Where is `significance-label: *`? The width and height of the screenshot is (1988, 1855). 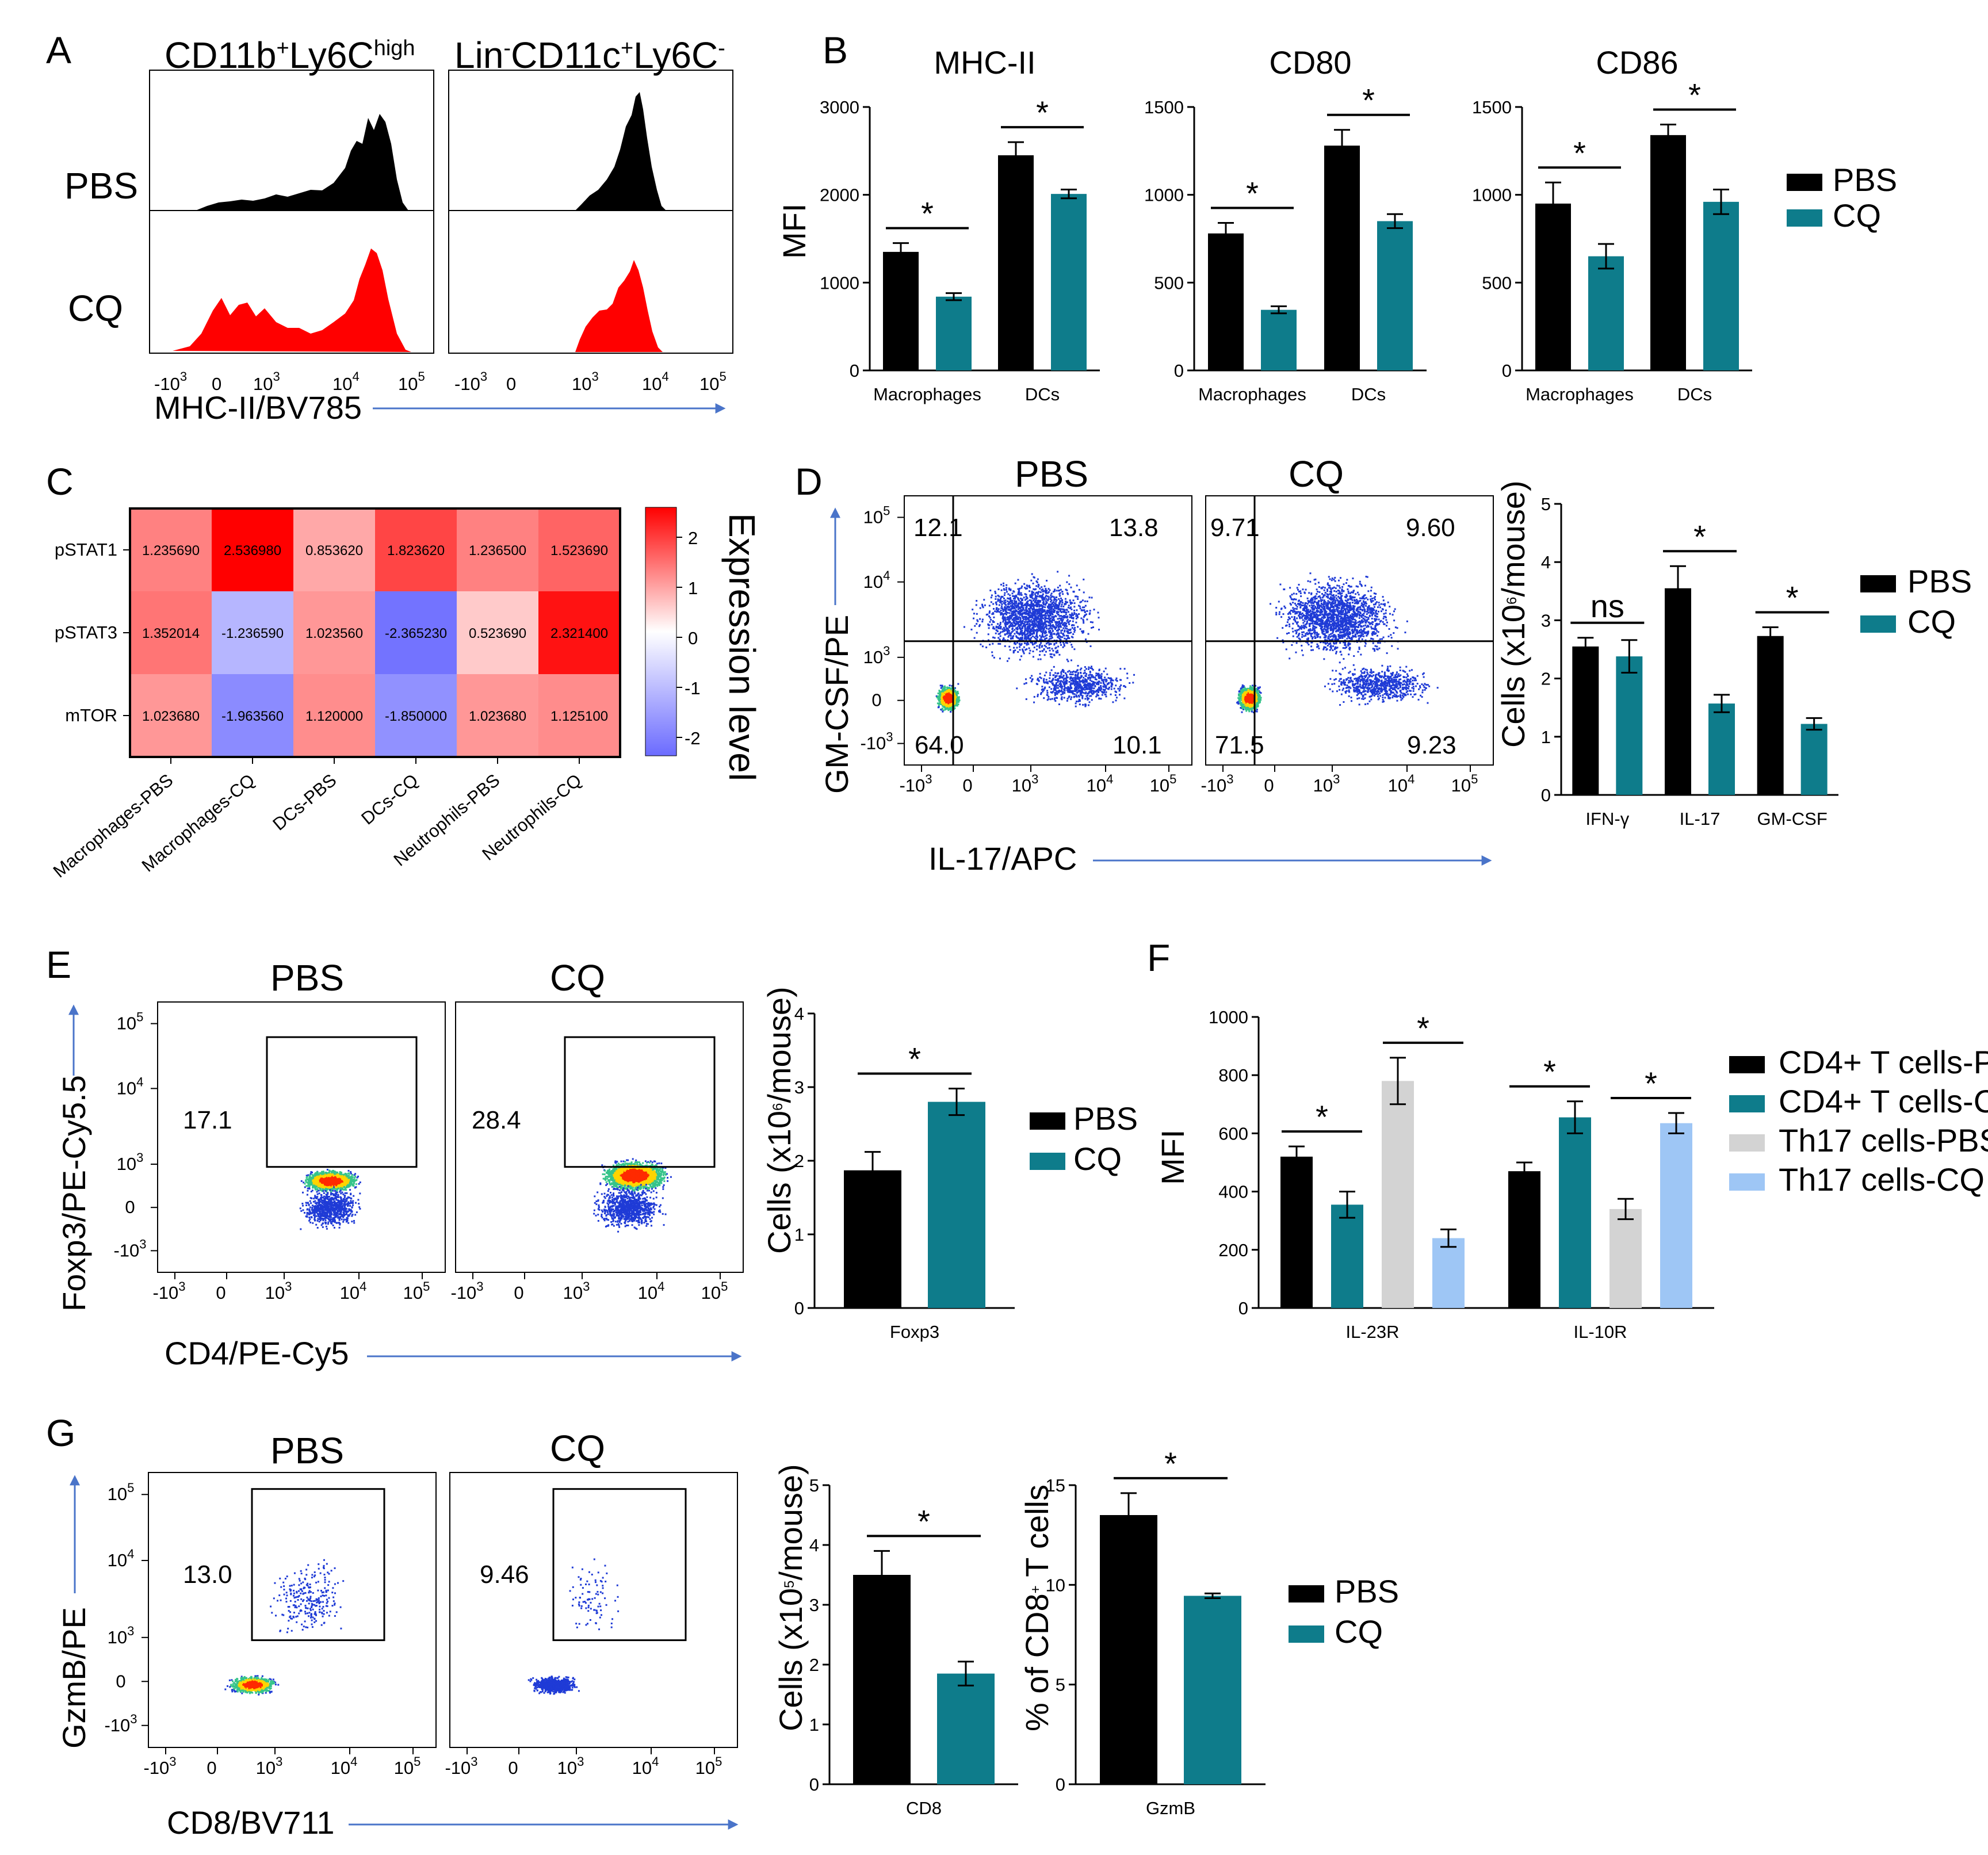 significance-label: * is located at coordinates (1253, 193).